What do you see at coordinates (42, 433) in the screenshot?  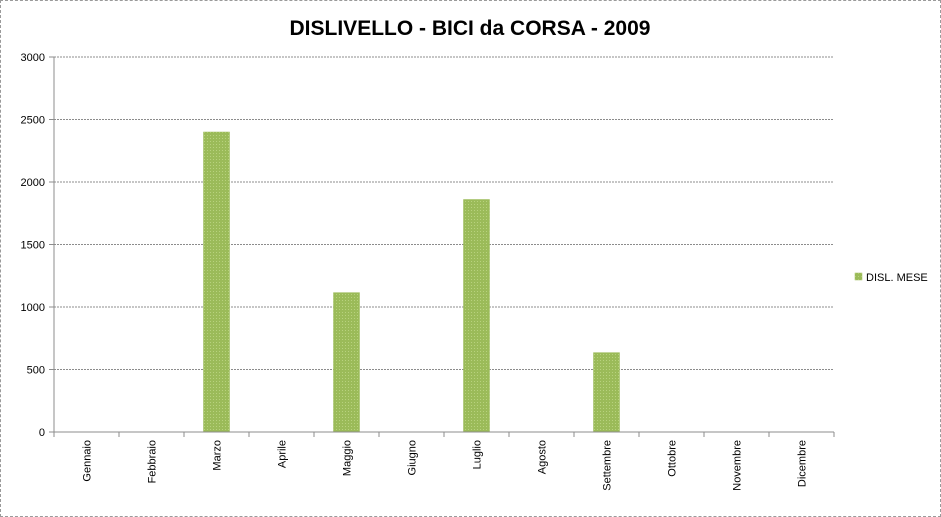 I see `y-tick-label: 0` at bounding box center [42, 433].